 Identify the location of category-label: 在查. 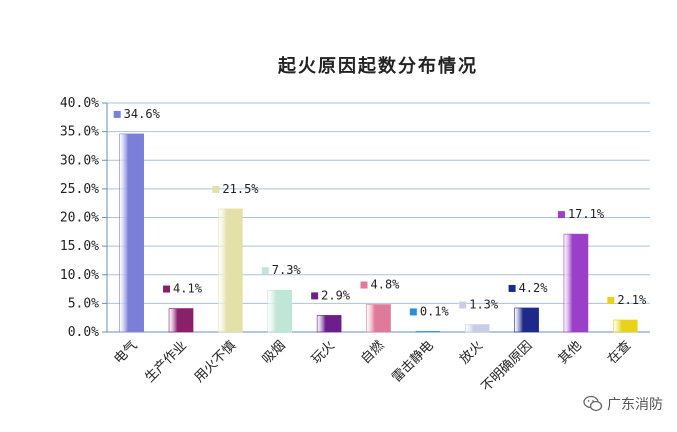
(619, 352).